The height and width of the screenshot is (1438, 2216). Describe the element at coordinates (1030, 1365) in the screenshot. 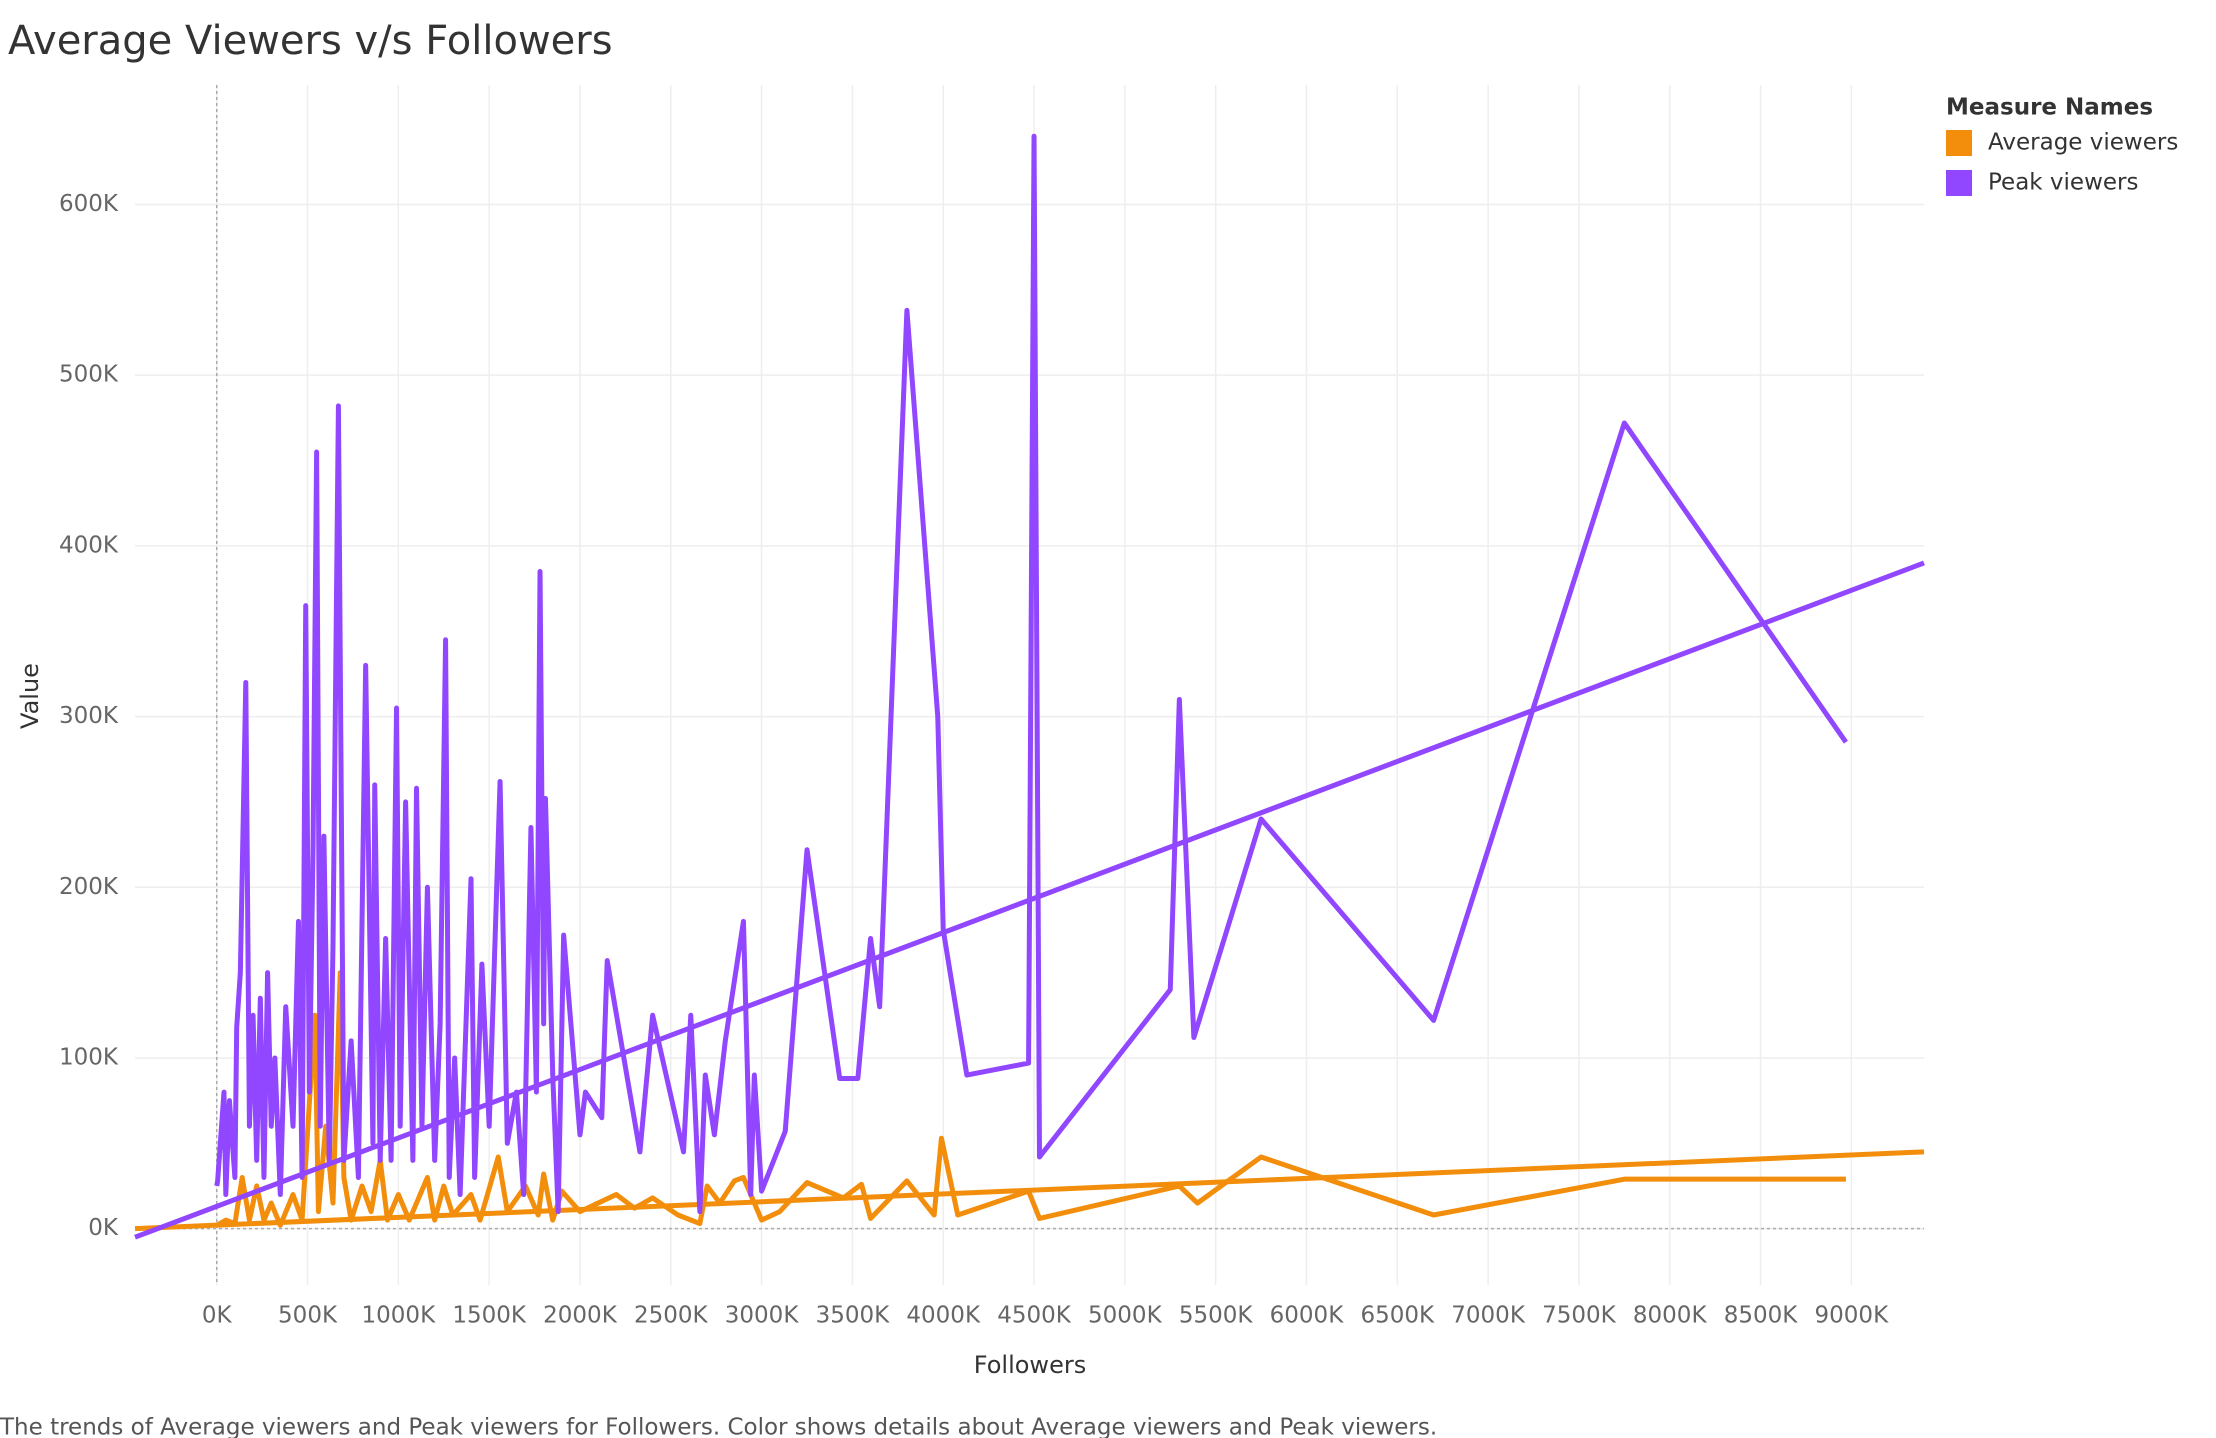

I see `x-axis-label: Followers` at that location.